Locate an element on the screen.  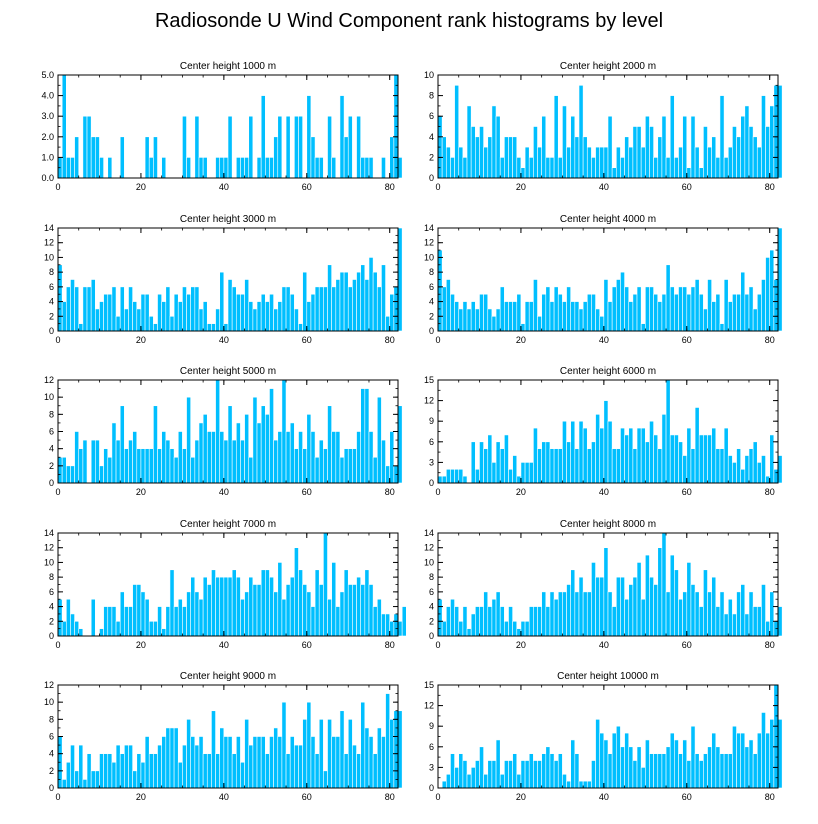
panel-5: 0 20 40 60 80 0 2 4 6 8 10 12 Center height 5000 m is located at coordinates (223, 431).